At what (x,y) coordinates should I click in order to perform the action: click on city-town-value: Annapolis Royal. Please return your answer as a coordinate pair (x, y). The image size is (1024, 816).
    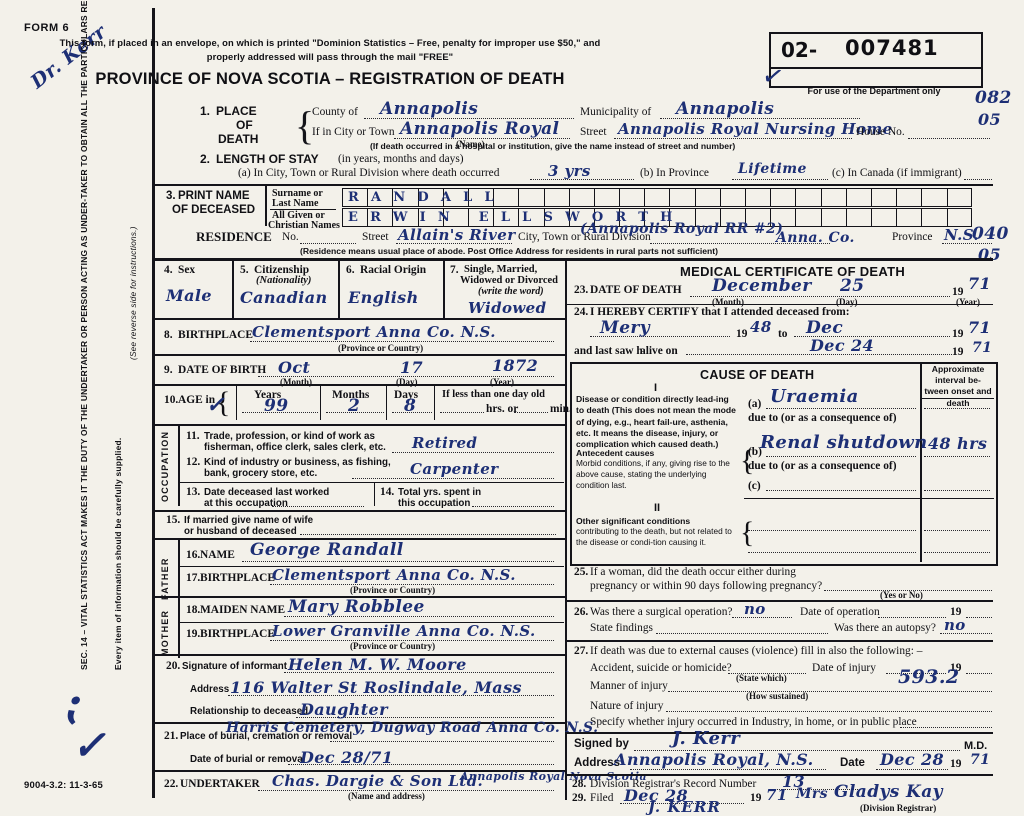
    Looking at the image, I should click on (480, 129).